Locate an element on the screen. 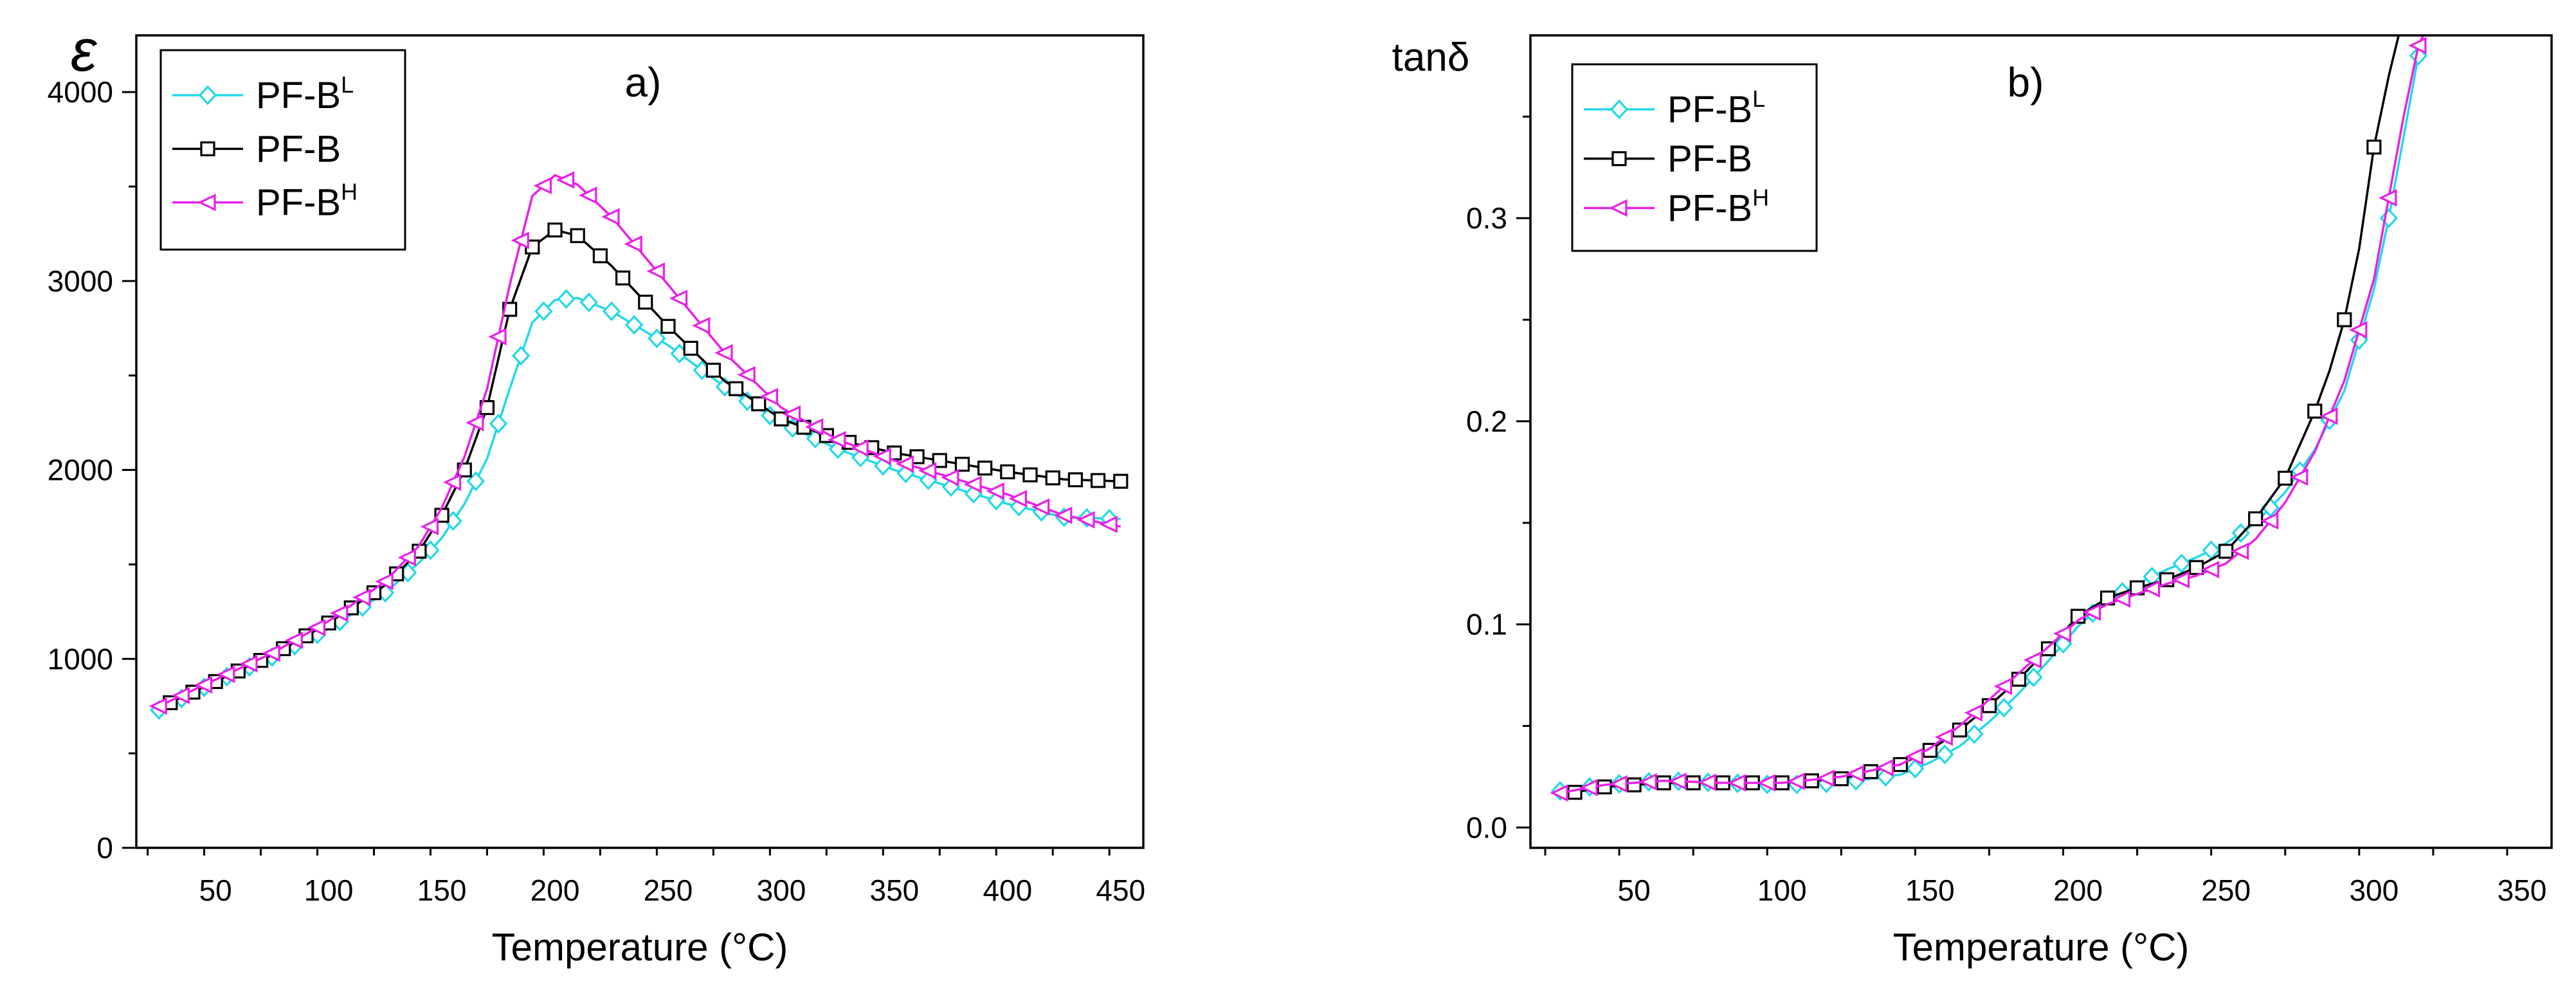 This screenshot has height=999, width=2576. legend-item: PF-B is located at coordinates (256, 149).